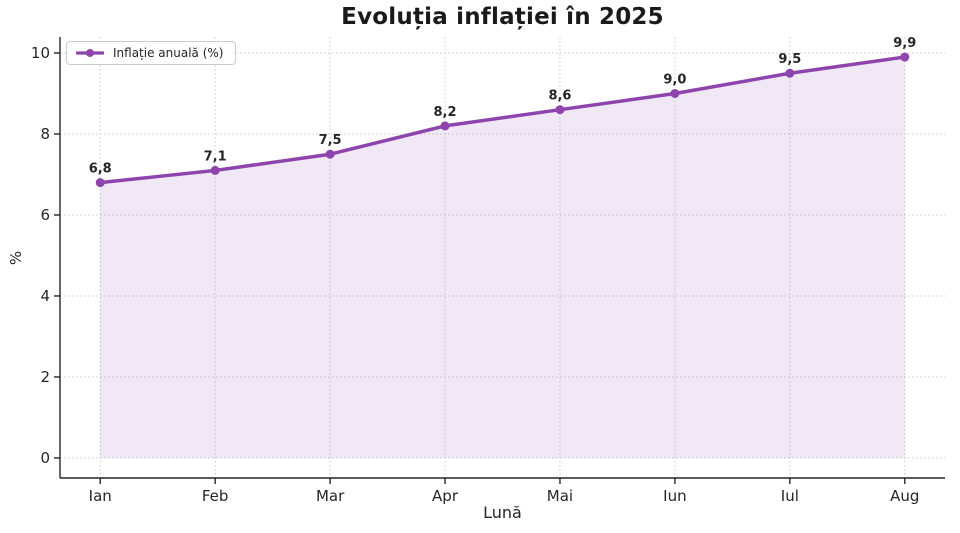 This screenshot has height=533, width=960. What do you see at coordinates (674, 79) in the screenshot?
I see `data-point-label: 9,0` at bounding box center [674, 79].